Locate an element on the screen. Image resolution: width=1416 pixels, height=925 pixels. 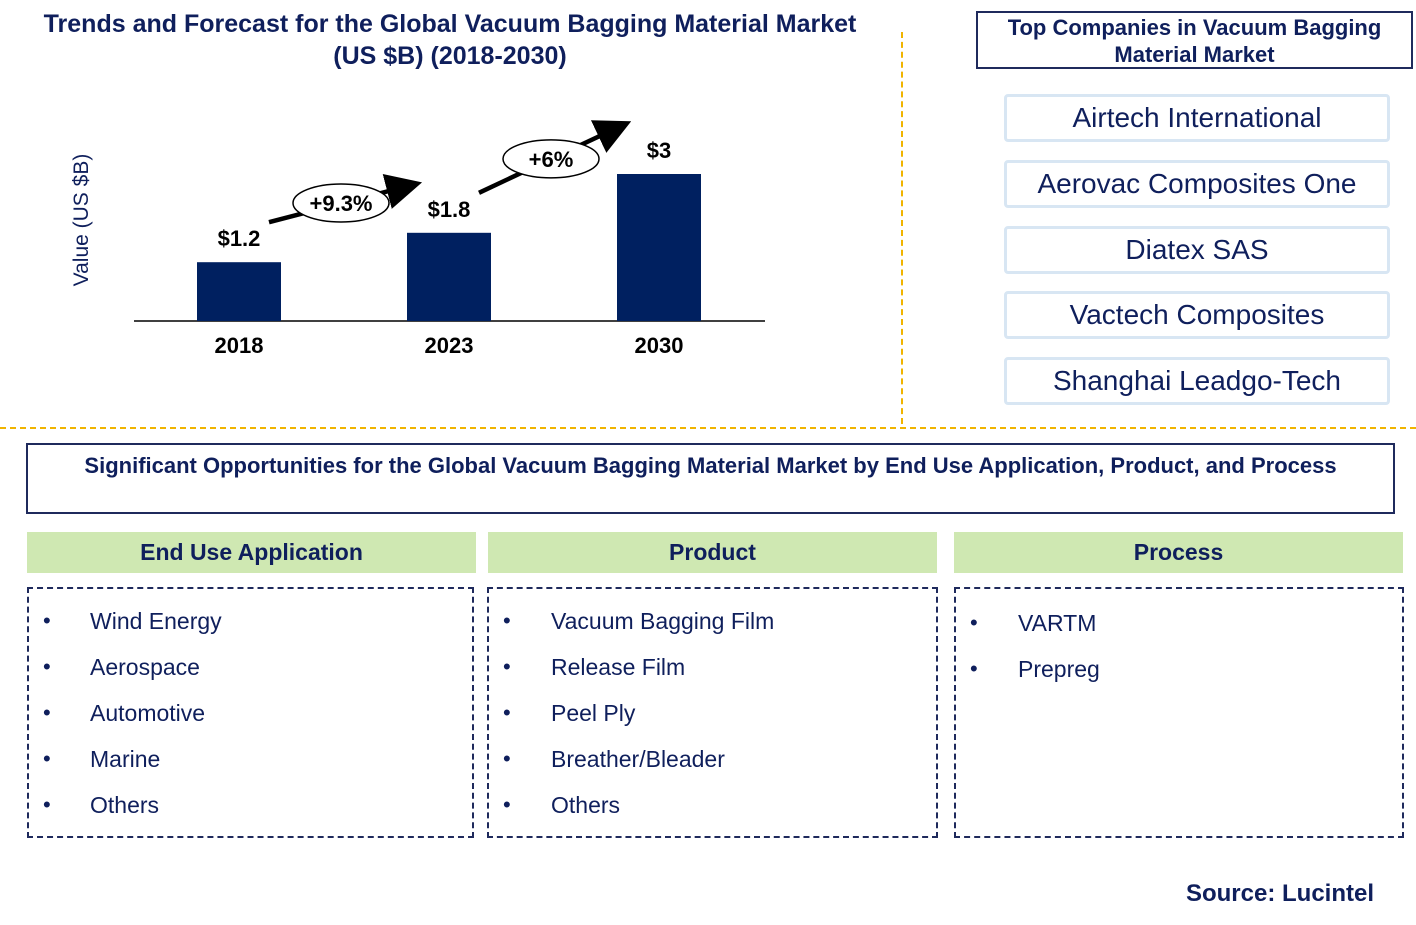
list-item: Peel Ply is located at coordinates (593, 713).